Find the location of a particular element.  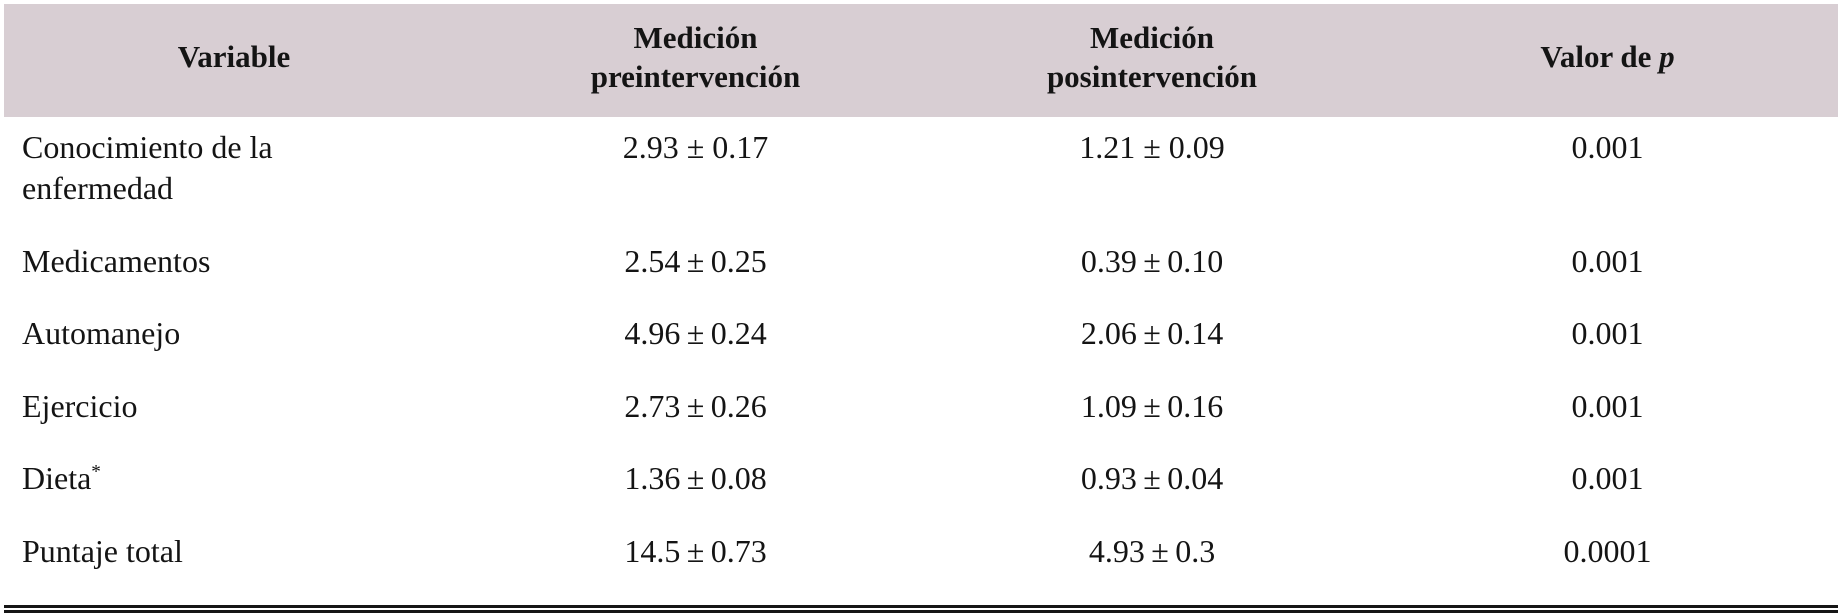

cell-variable: Automanejo is located at coordinates (234, 334).